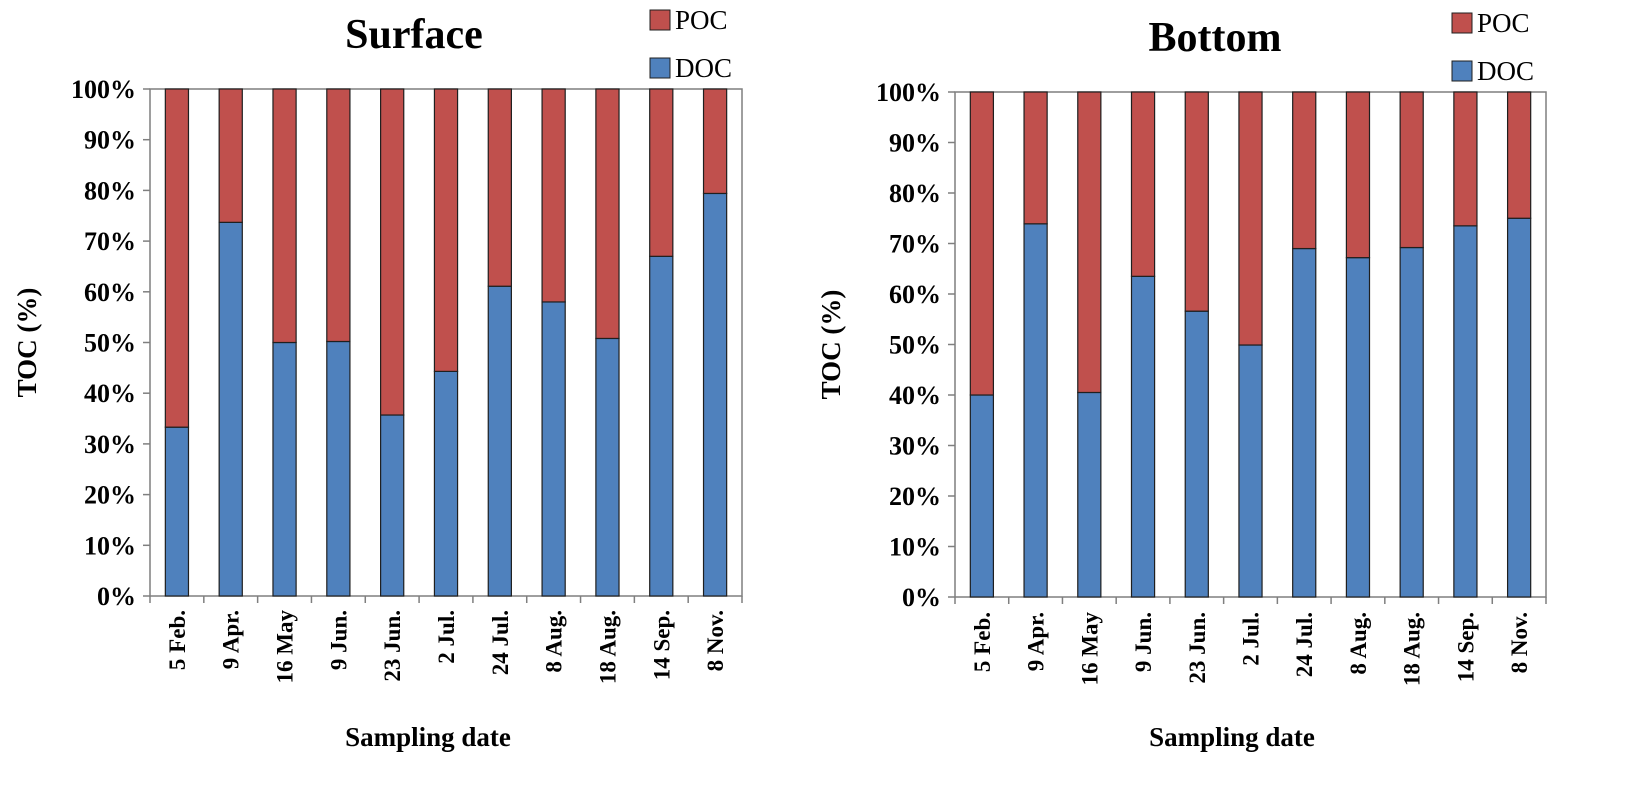 Image resolution: width=1650 pixels, height=802 pixels. Describe the element at coordinates (392, 646) in the screenshot. I see `x-tick-label: 23 Jun.` at that location.